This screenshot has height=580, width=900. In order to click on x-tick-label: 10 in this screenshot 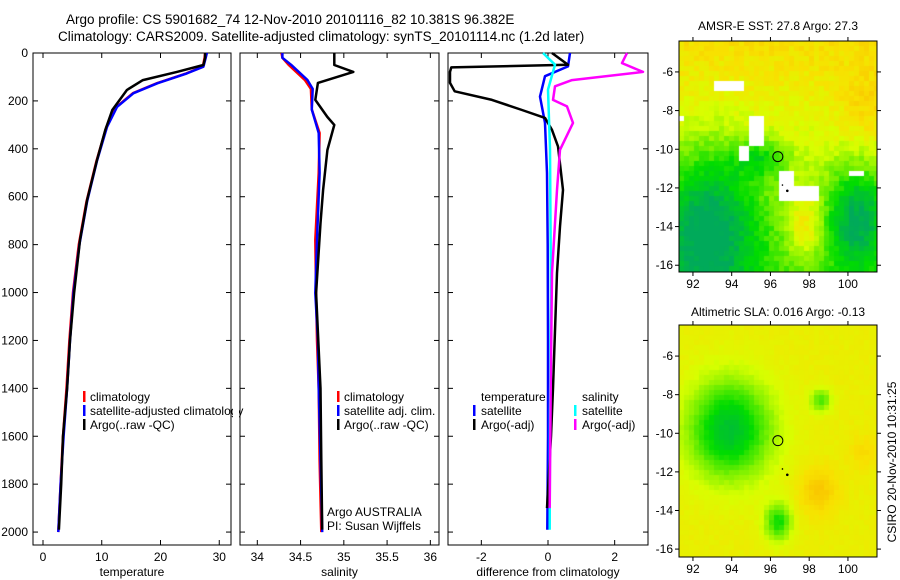, I will do `click(102, 557)`.